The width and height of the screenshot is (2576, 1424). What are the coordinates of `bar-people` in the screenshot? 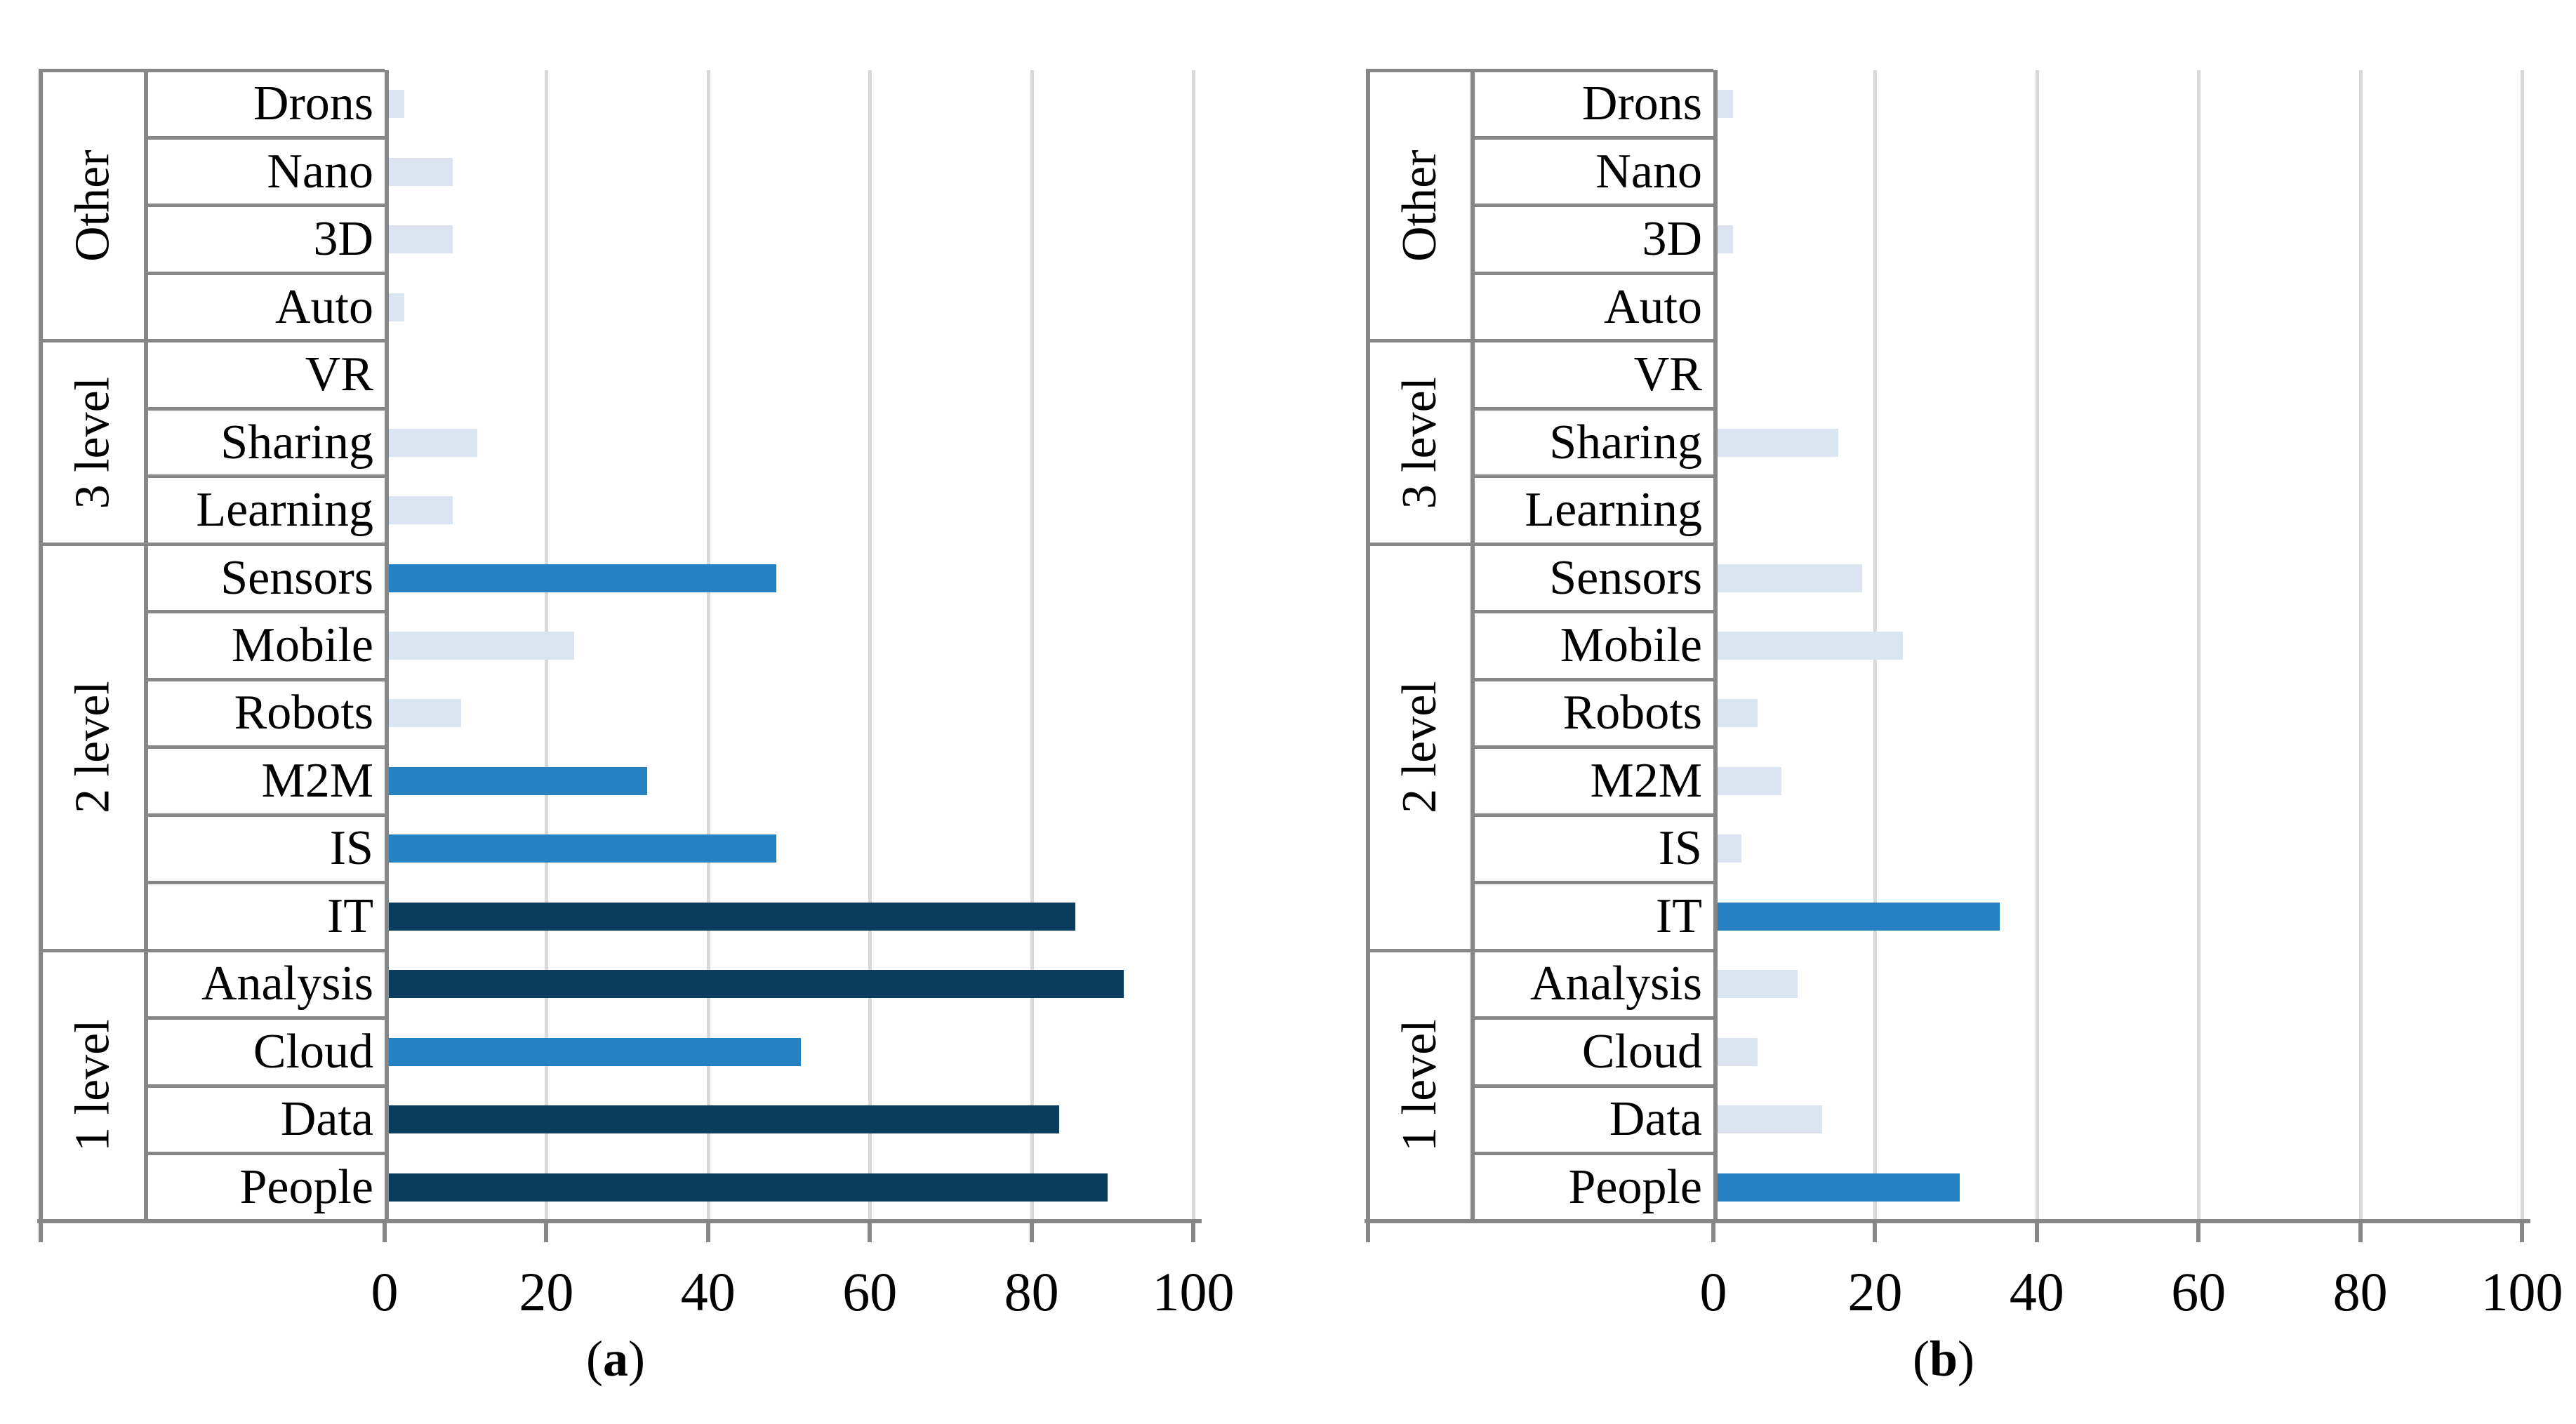 It's located at (748, 1187).